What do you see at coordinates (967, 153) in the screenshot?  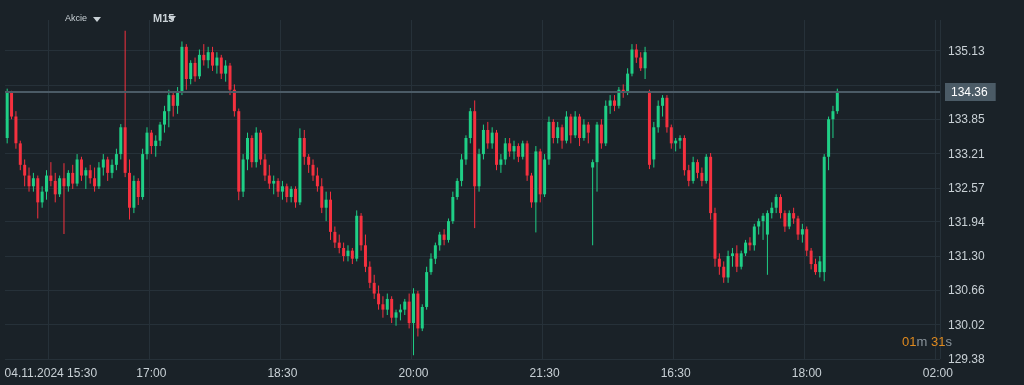 I see `y-tick-label: 133.21` at bounding box center [967, 153].